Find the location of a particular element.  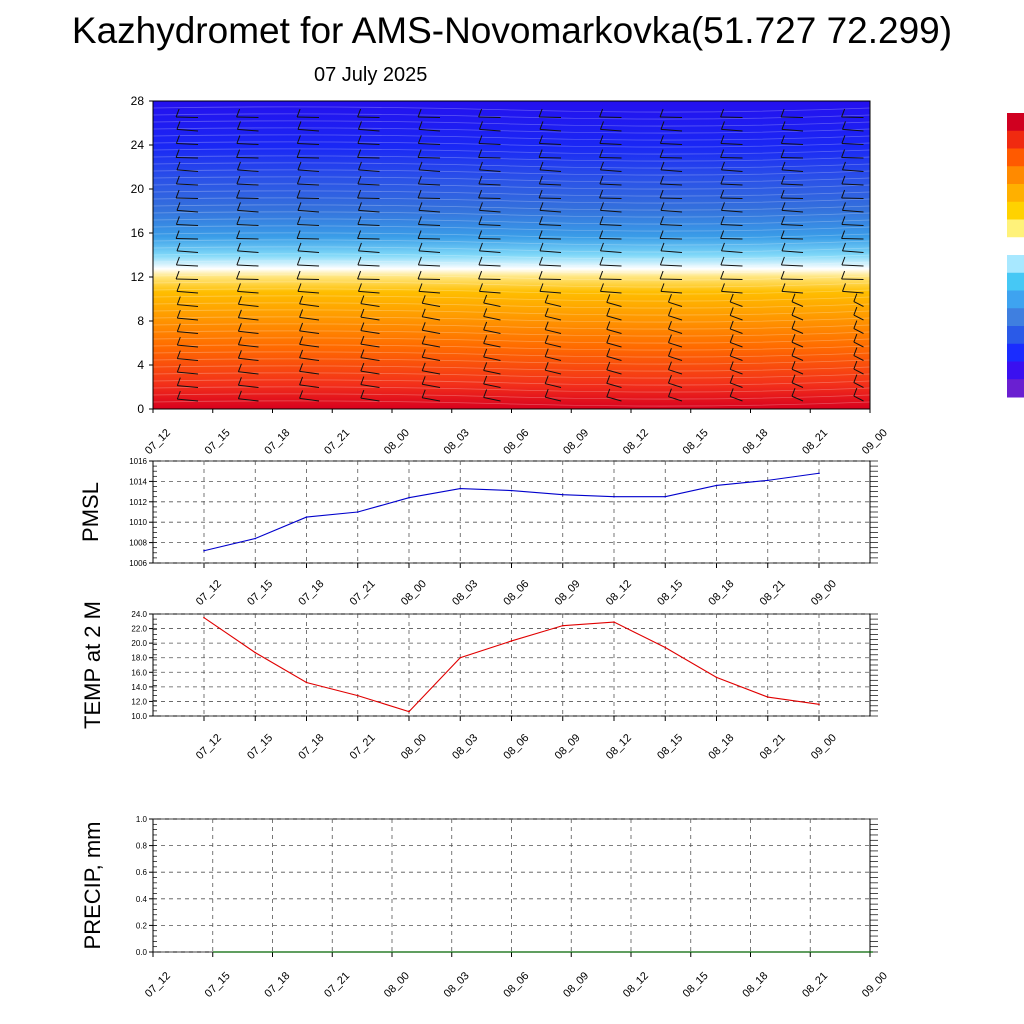

pmsl-axis-label: PMSL is located at coordinates (90, 512).